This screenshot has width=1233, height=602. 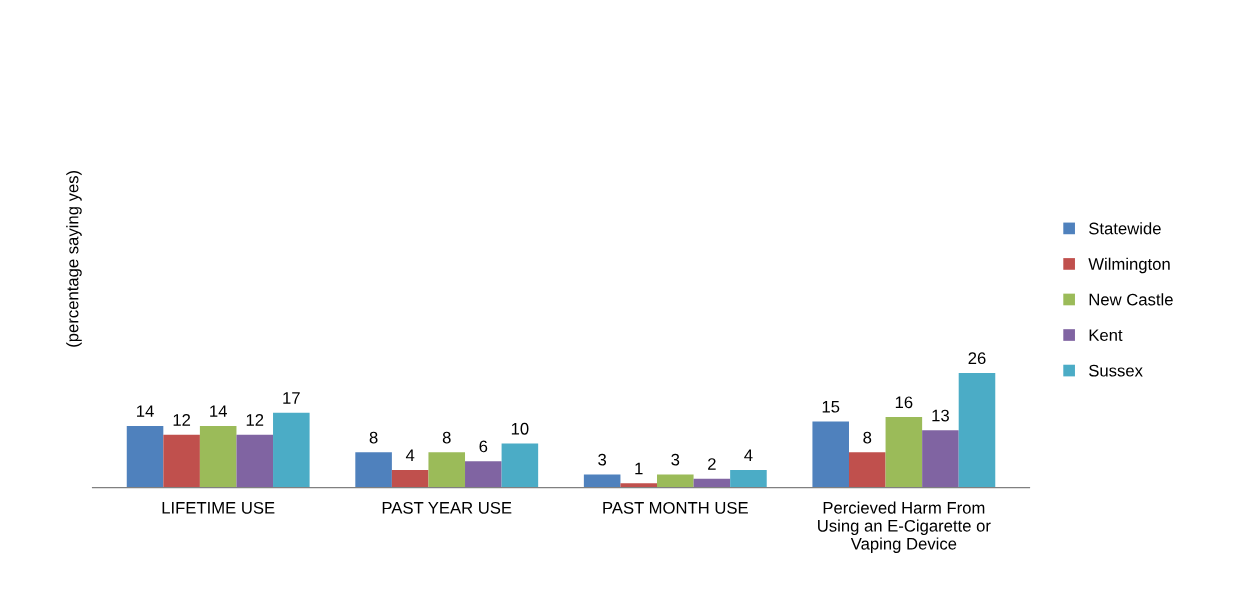 I want to click on data-label: 1, so click(x=639, y=468).